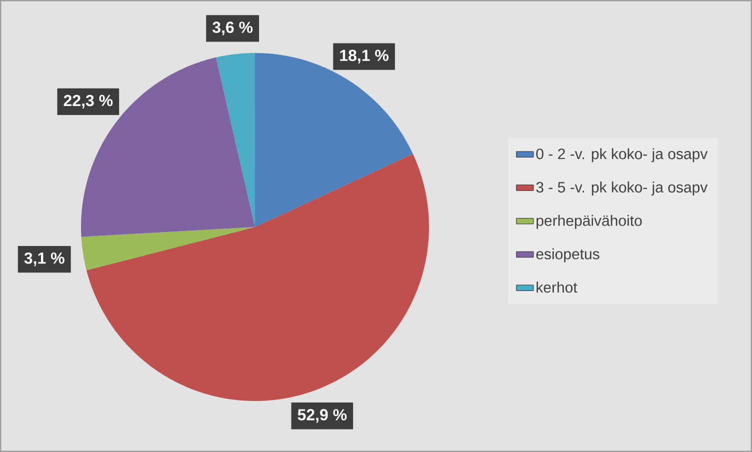 This screenshot has width=752, height=452. What do you see at coordinates (364, 57) in the screenshot?
I see `data-label: 18,1 %` at bounding box center [364, 57].